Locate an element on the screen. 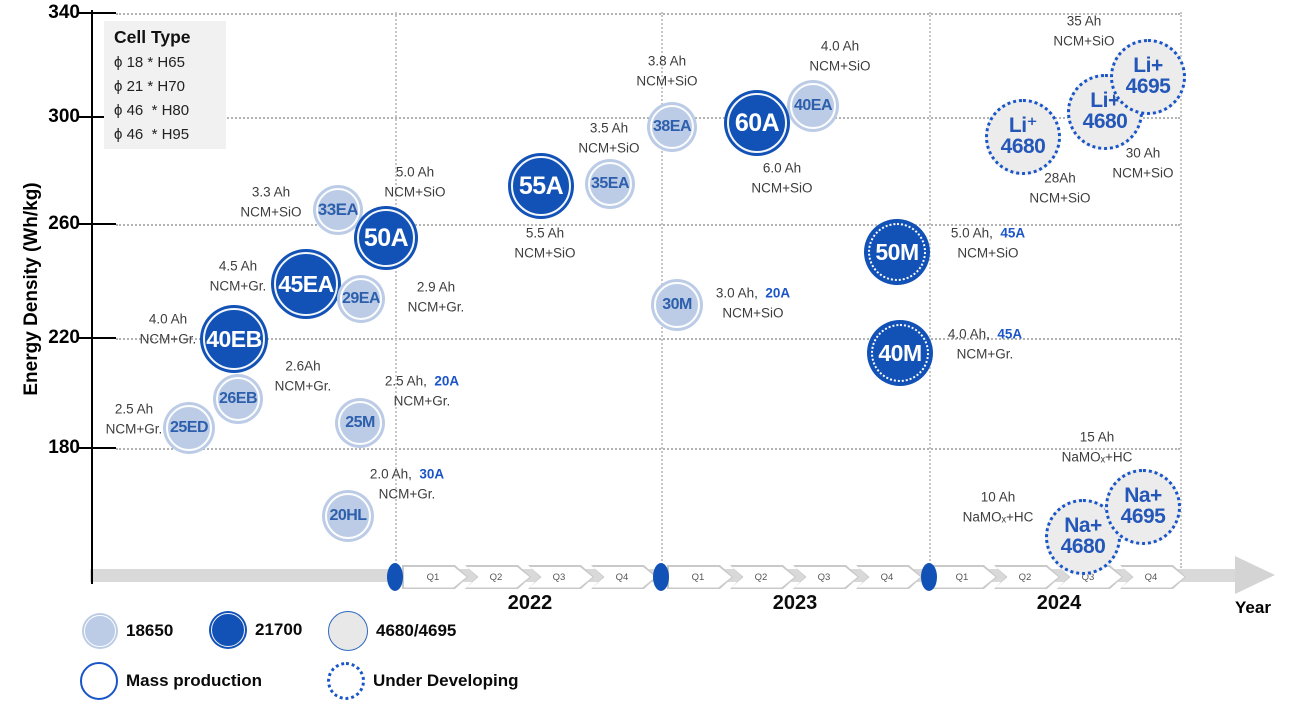 This screenshot has width=1298, height=710. annotation-line: 4.0 Ah, 45A is located at coordinates (985, 334).